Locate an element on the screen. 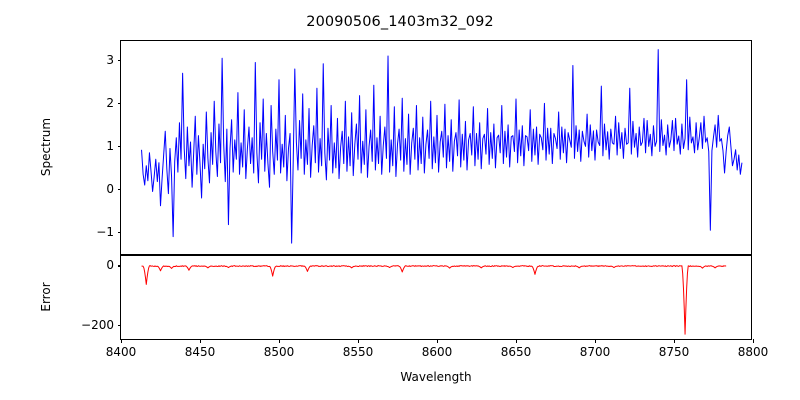  x-tick-label: 8750 is located at coordinates (674, 352).